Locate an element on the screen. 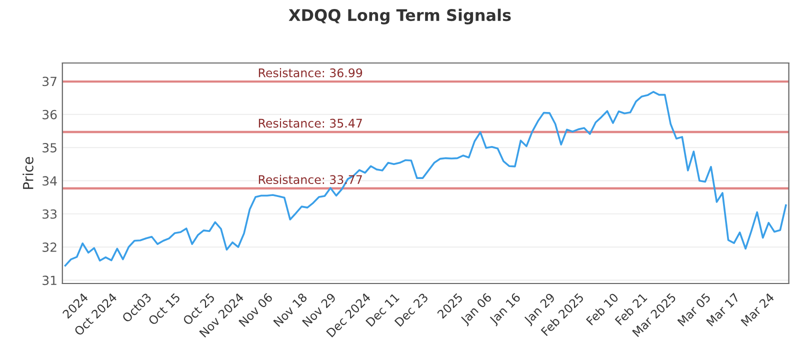  x-tick-label: Mar 24 is located at coordinates (757, 309).